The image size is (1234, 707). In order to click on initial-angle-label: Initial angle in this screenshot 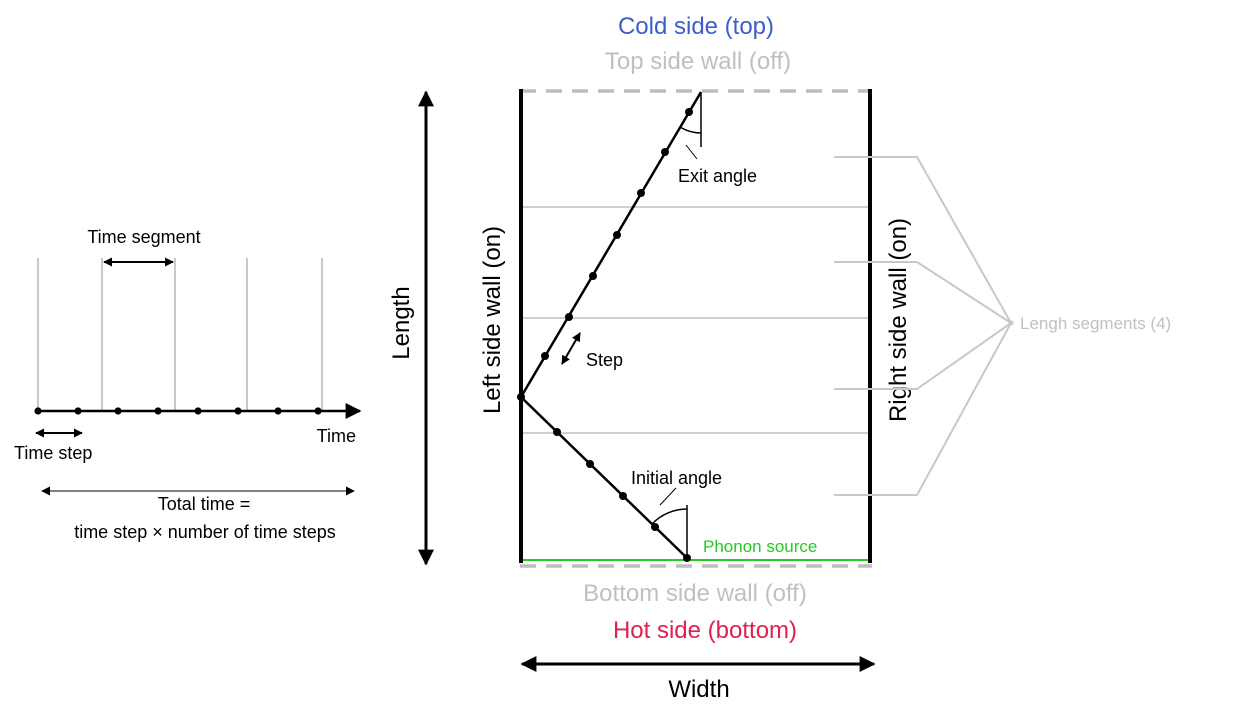, I will do `click(676, 478)`.